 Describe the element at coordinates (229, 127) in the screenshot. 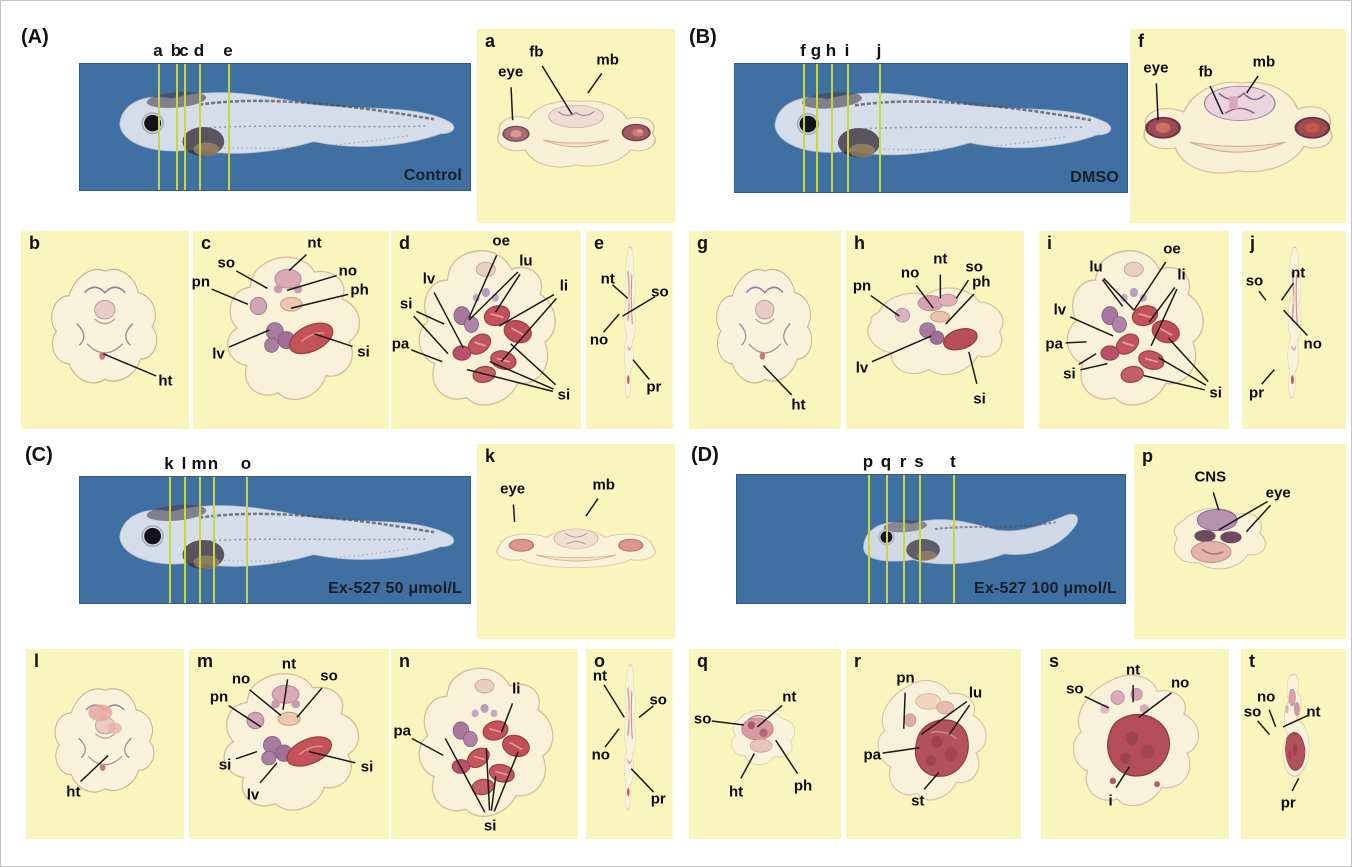

I see `section-line-e` at that location.